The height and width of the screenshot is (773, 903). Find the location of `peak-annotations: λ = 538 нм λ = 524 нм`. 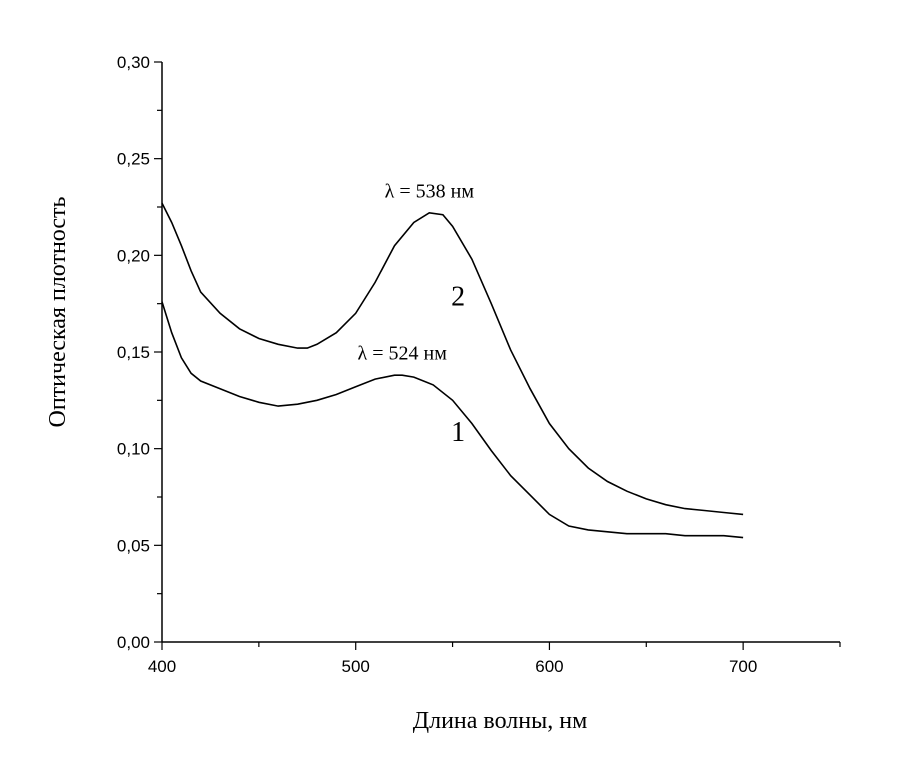

peak-annotations: λ = 538 нм λ = 524 нм is located at coordinates (416, 272).